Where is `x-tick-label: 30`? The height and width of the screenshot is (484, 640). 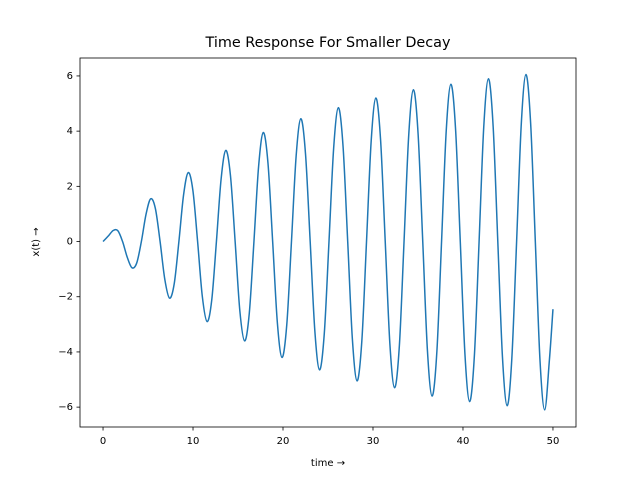 x-tick-label: 30 is located at coordinates (373, 441).